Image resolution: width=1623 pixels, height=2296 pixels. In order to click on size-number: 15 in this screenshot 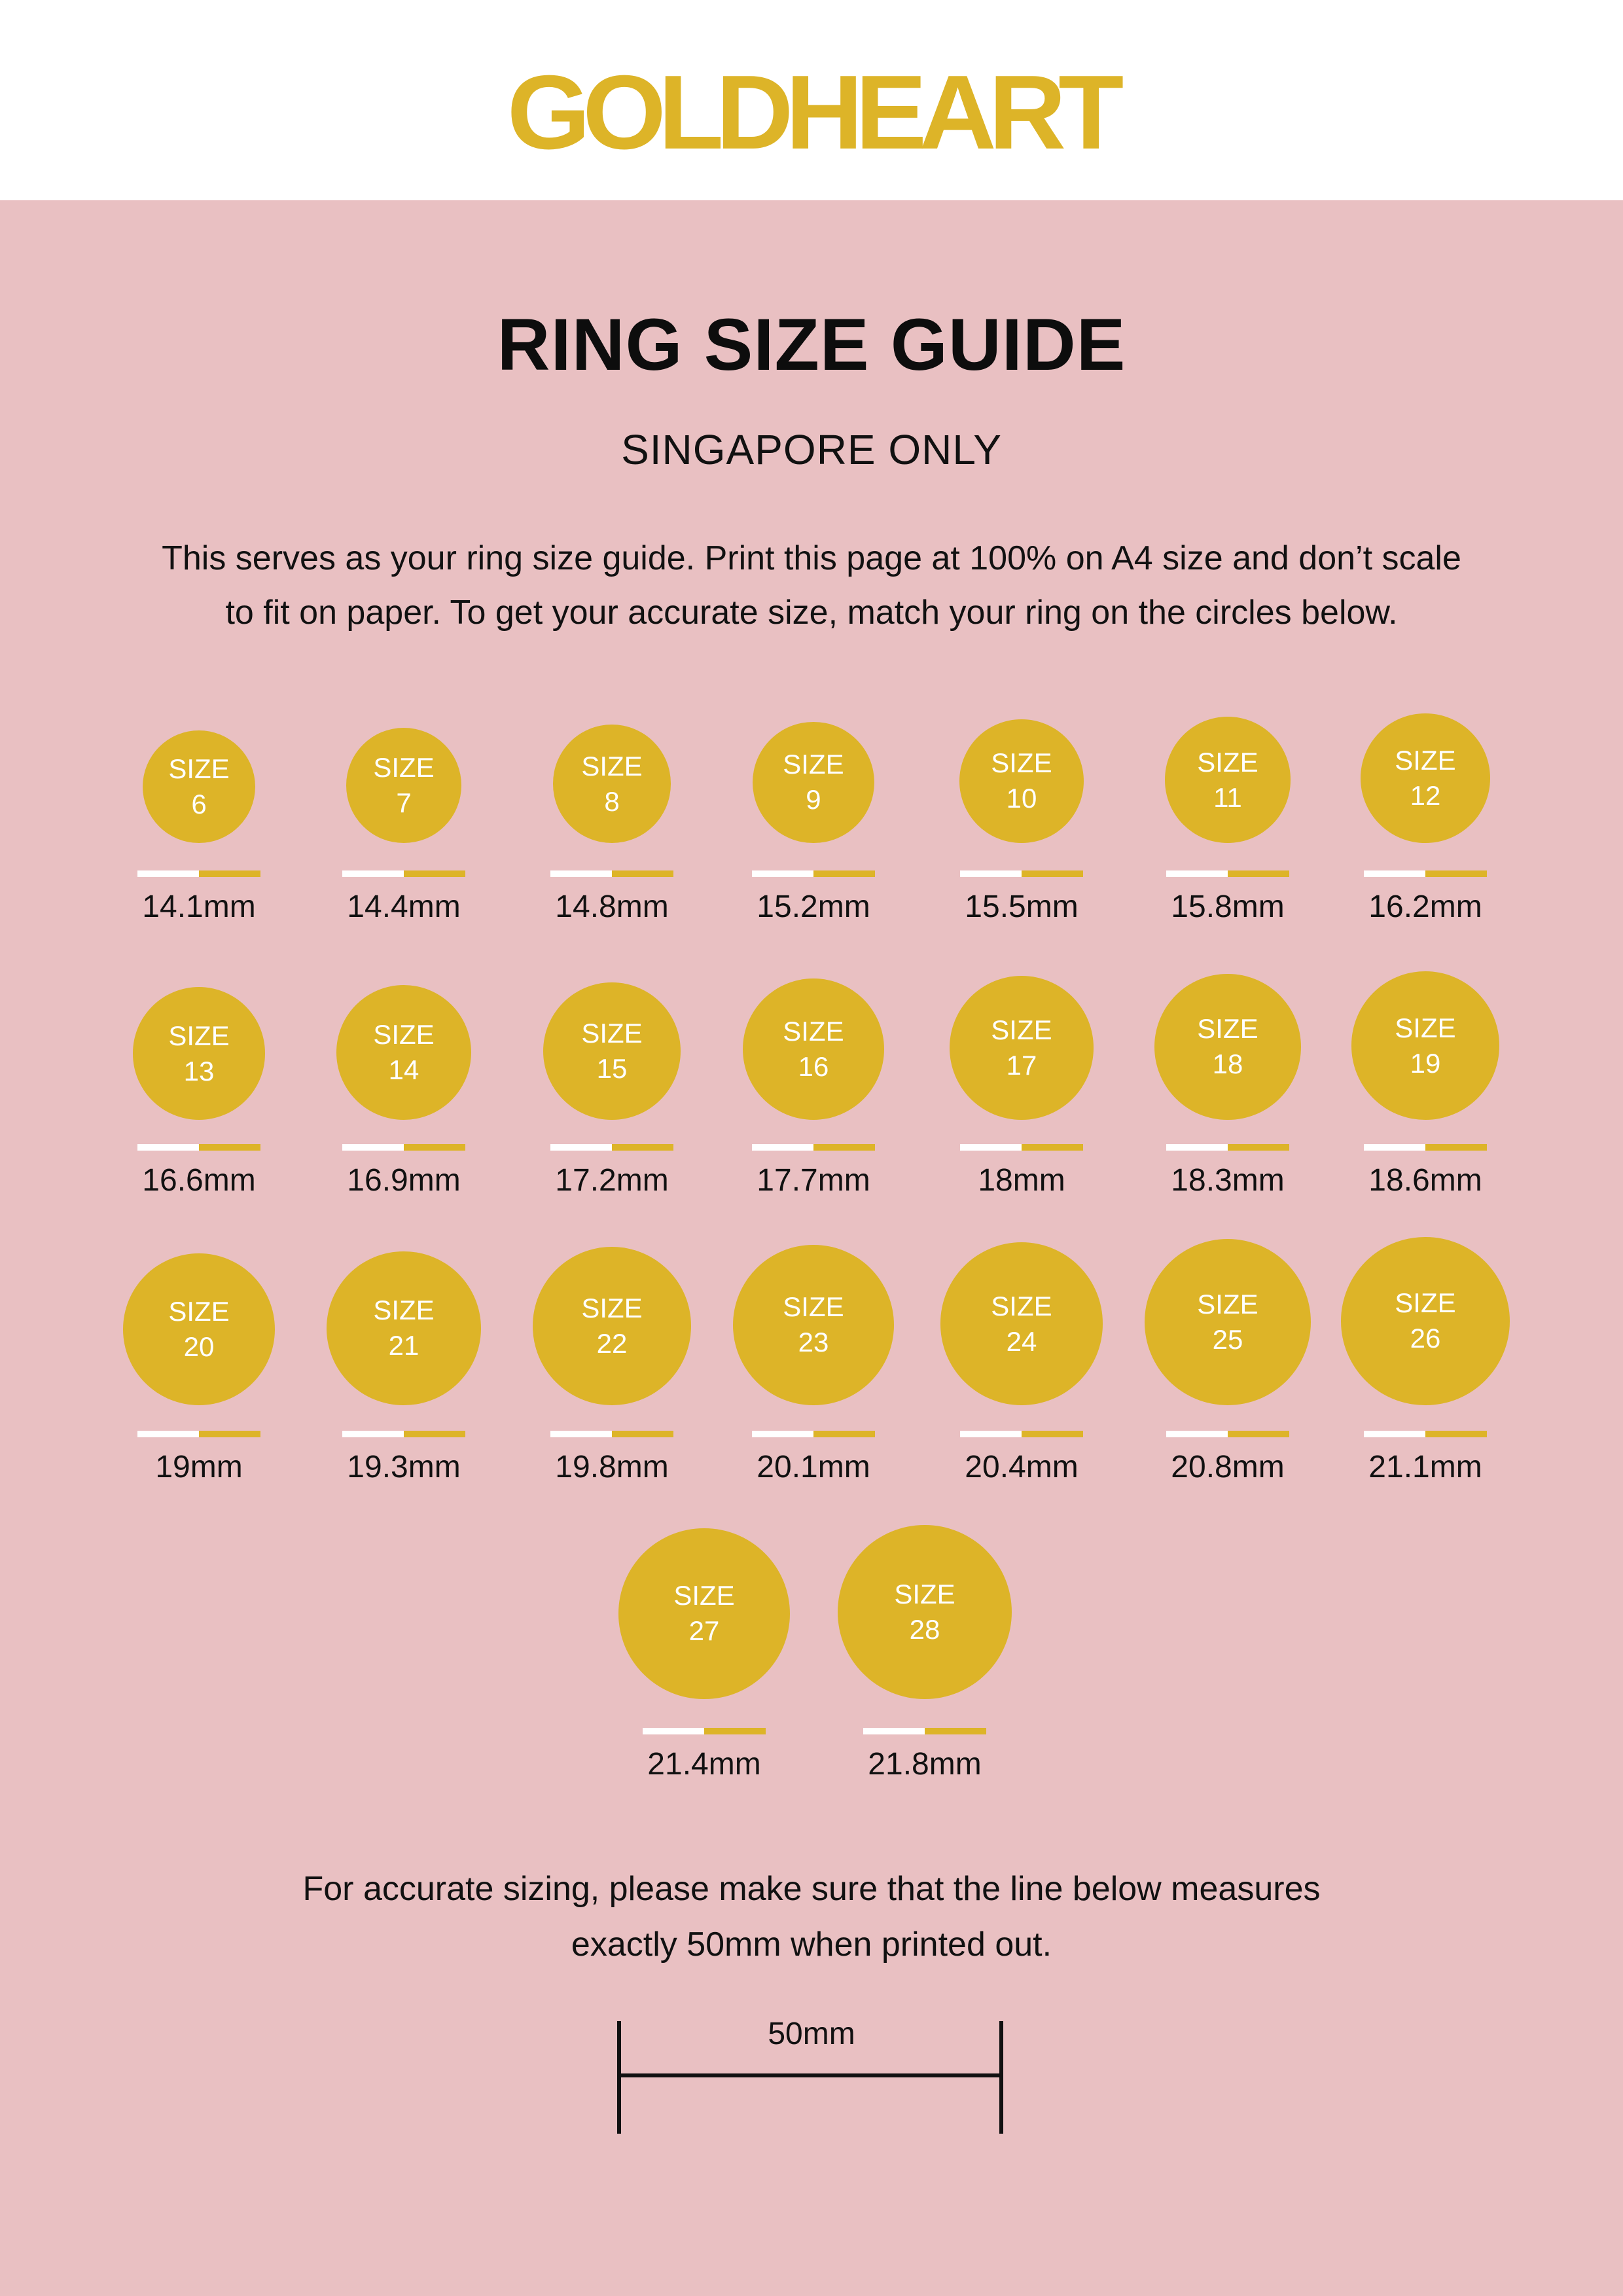, I will do `click(612, 1069)`.